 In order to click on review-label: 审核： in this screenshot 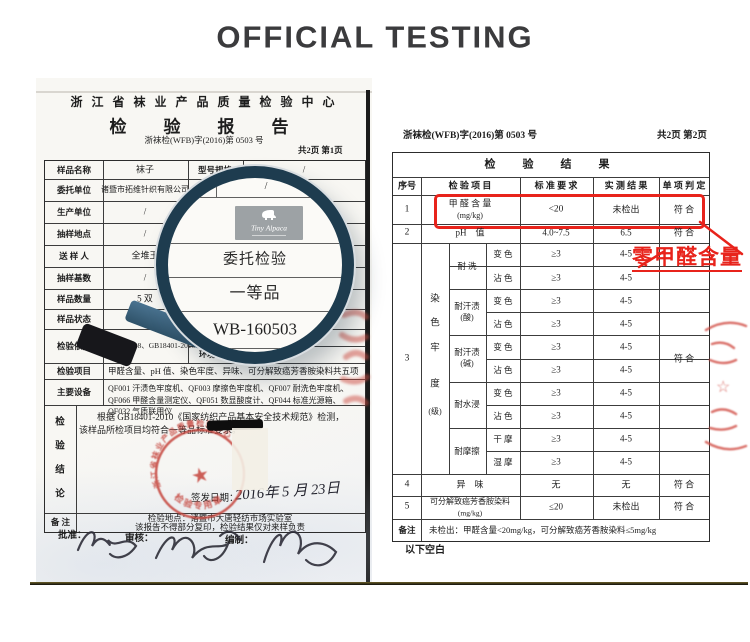, I will do `click(139, 539)`.